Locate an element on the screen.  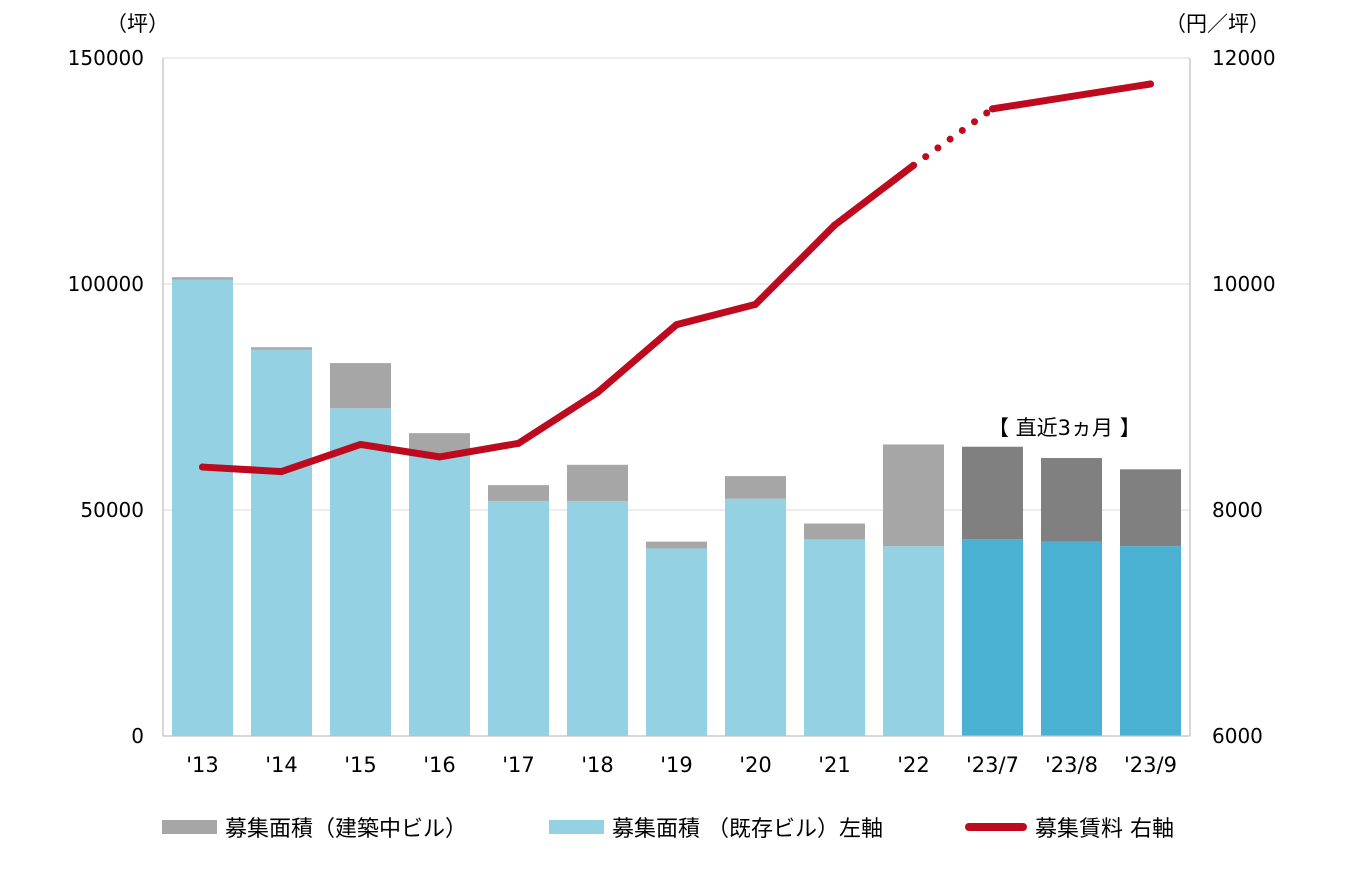
right-tick-label: 8000 is located at coordinates (1237, 510).